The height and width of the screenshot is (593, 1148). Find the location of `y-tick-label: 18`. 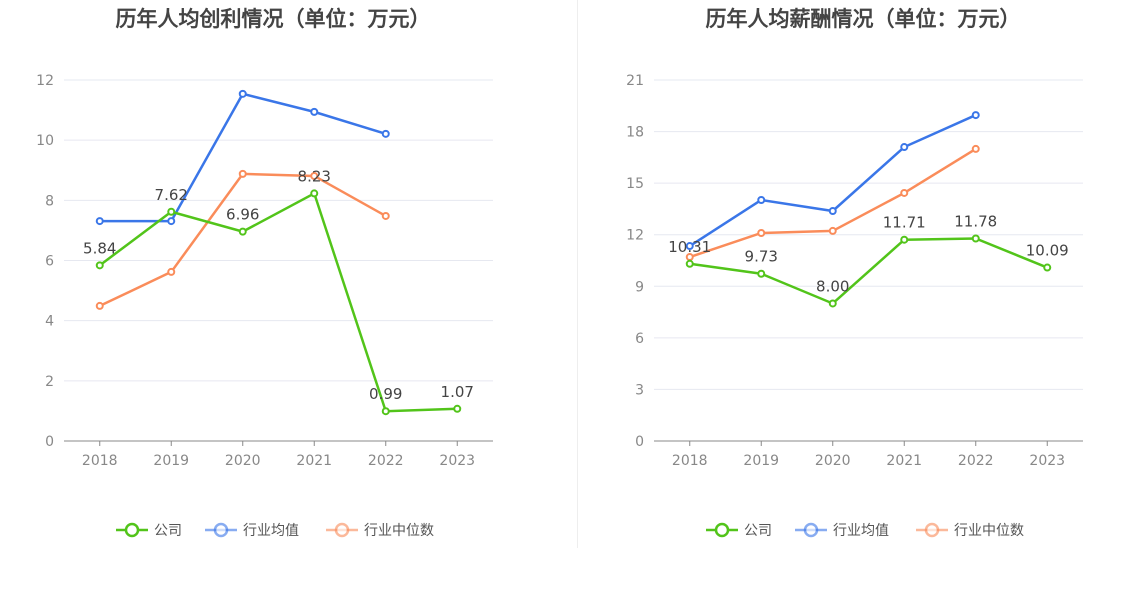

y-tick-label: 18 is located at coordinates (635, 133).